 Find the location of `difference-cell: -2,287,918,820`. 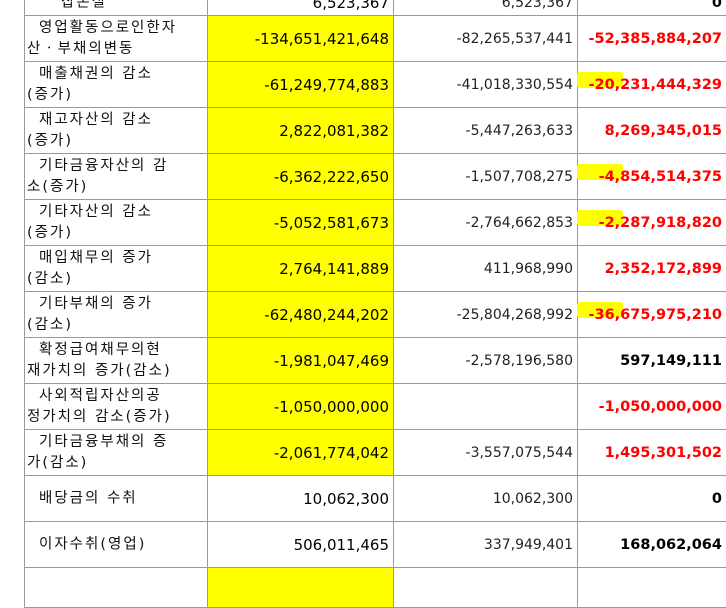

difference-cell: -2,287,918,820 is located at coordinates (652, 223).